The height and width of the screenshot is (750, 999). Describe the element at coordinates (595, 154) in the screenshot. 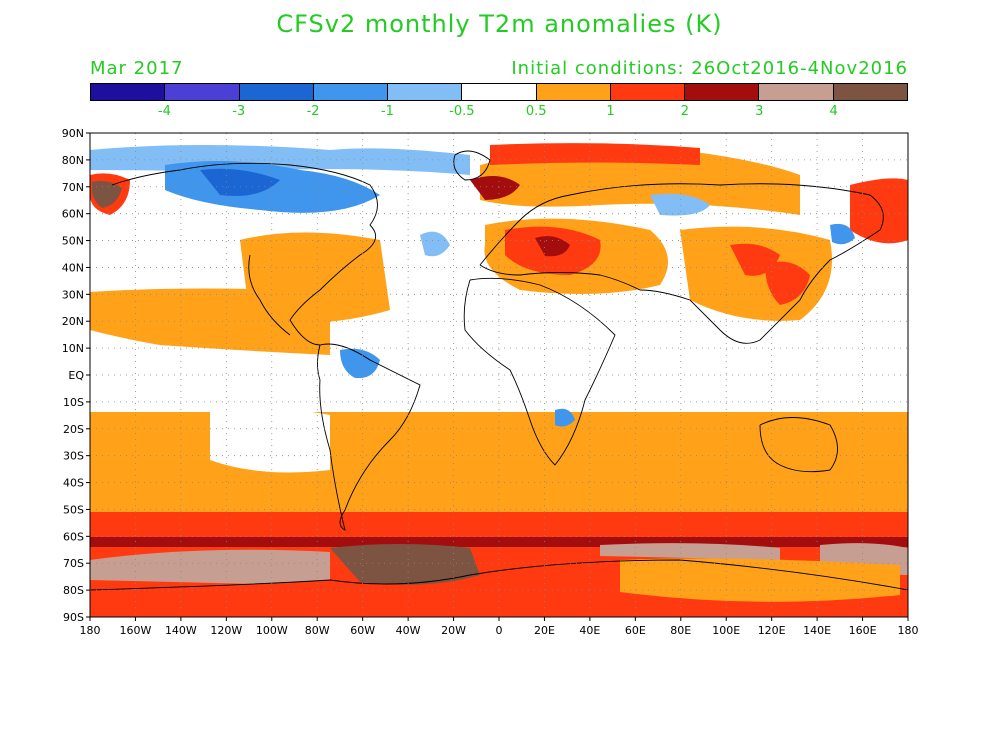

I see `anomaly-patch-arctic-warm` at that location.